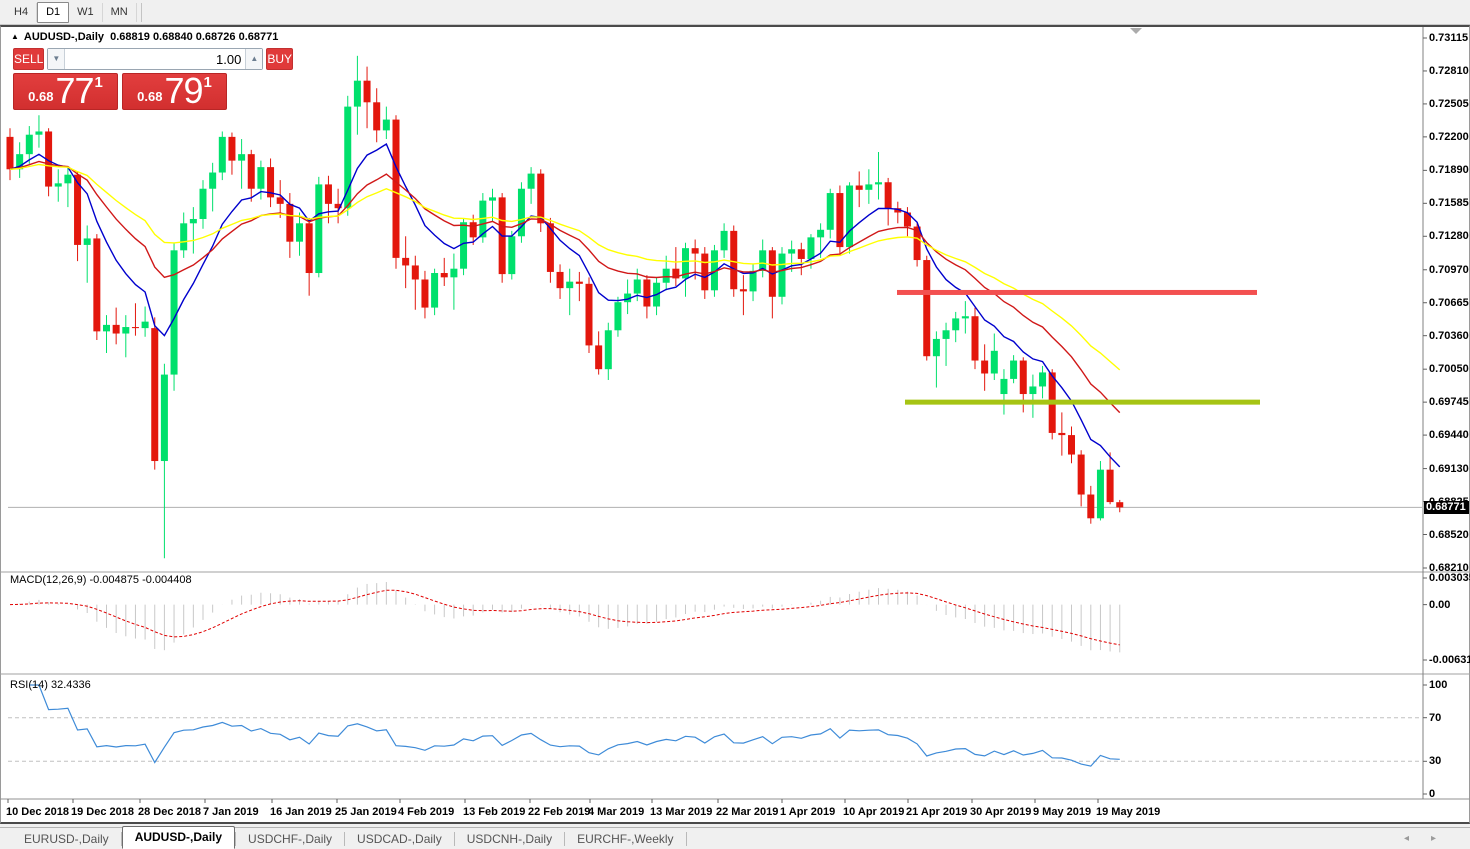 The height and width of the screenshot is (849, 1470). I want to click on timeframe-tab-d1: D1, so click(53, 12).